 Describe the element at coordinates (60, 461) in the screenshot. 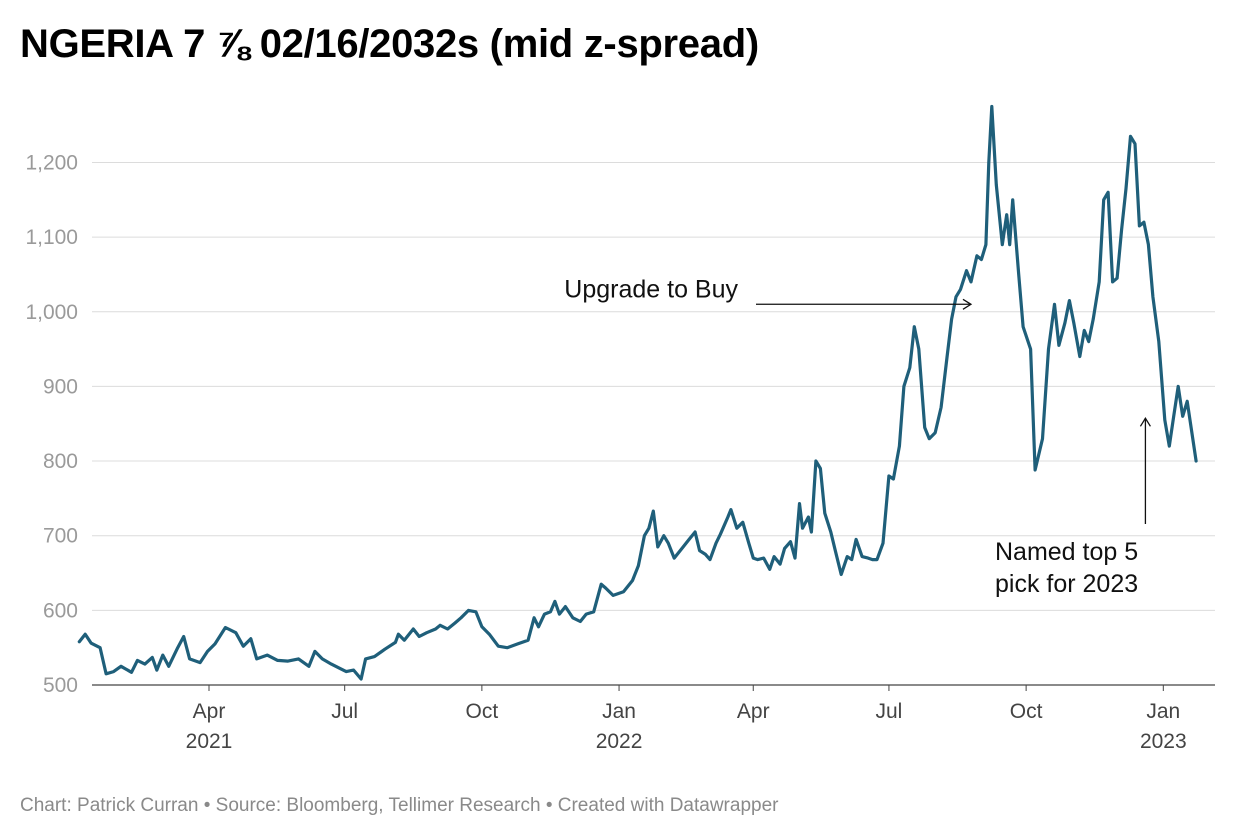

I see `y-tick-label: 800` at that location.